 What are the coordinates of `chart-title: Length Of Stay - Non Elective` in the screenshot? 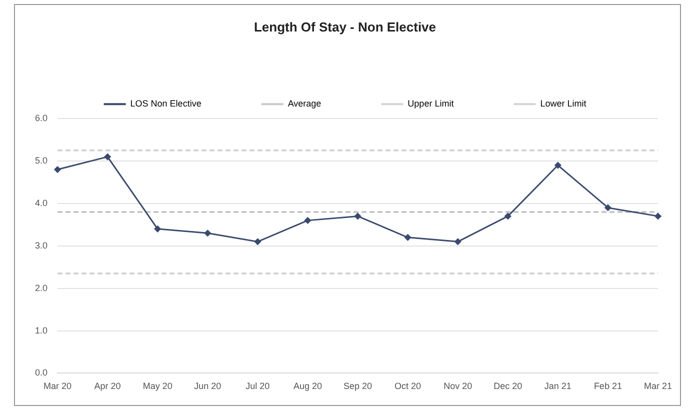 It's located at (345, 26).